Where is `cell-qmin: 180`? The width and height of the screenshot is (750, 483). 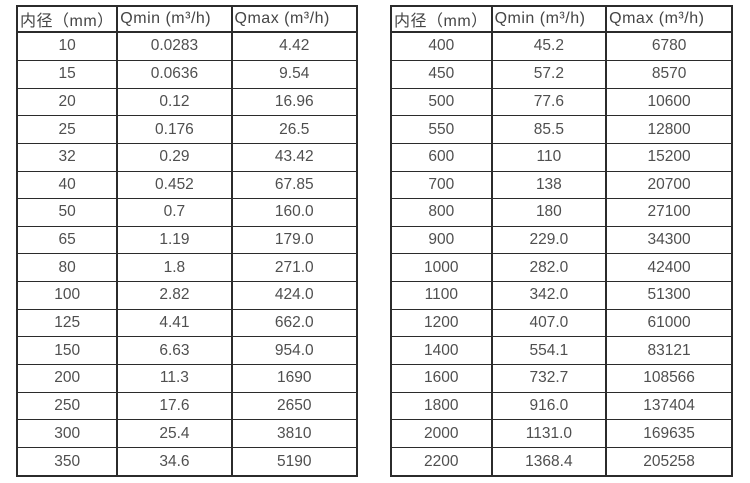 cell-qmin: 180 is located at coordinates (549, 212).